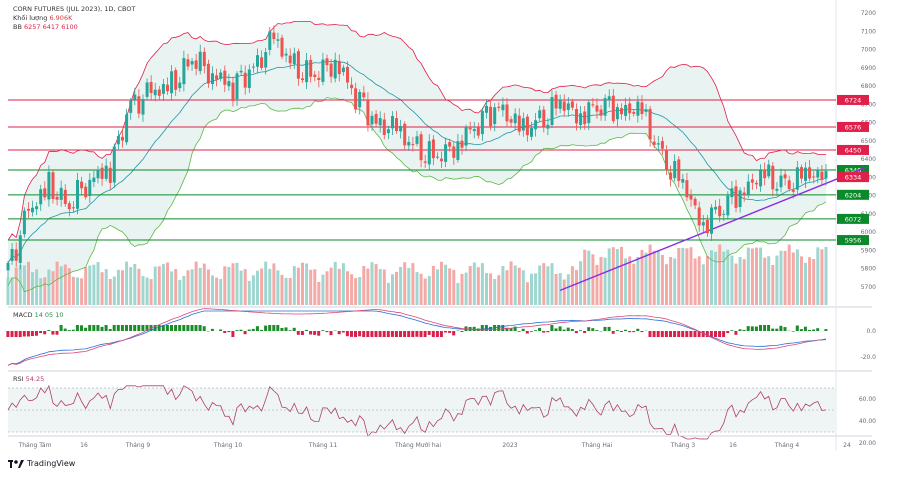 Image resolution: width=912 pixels, height=482 pixels. I want to click on tradingview-logo: TradingView, so click(41, 463).